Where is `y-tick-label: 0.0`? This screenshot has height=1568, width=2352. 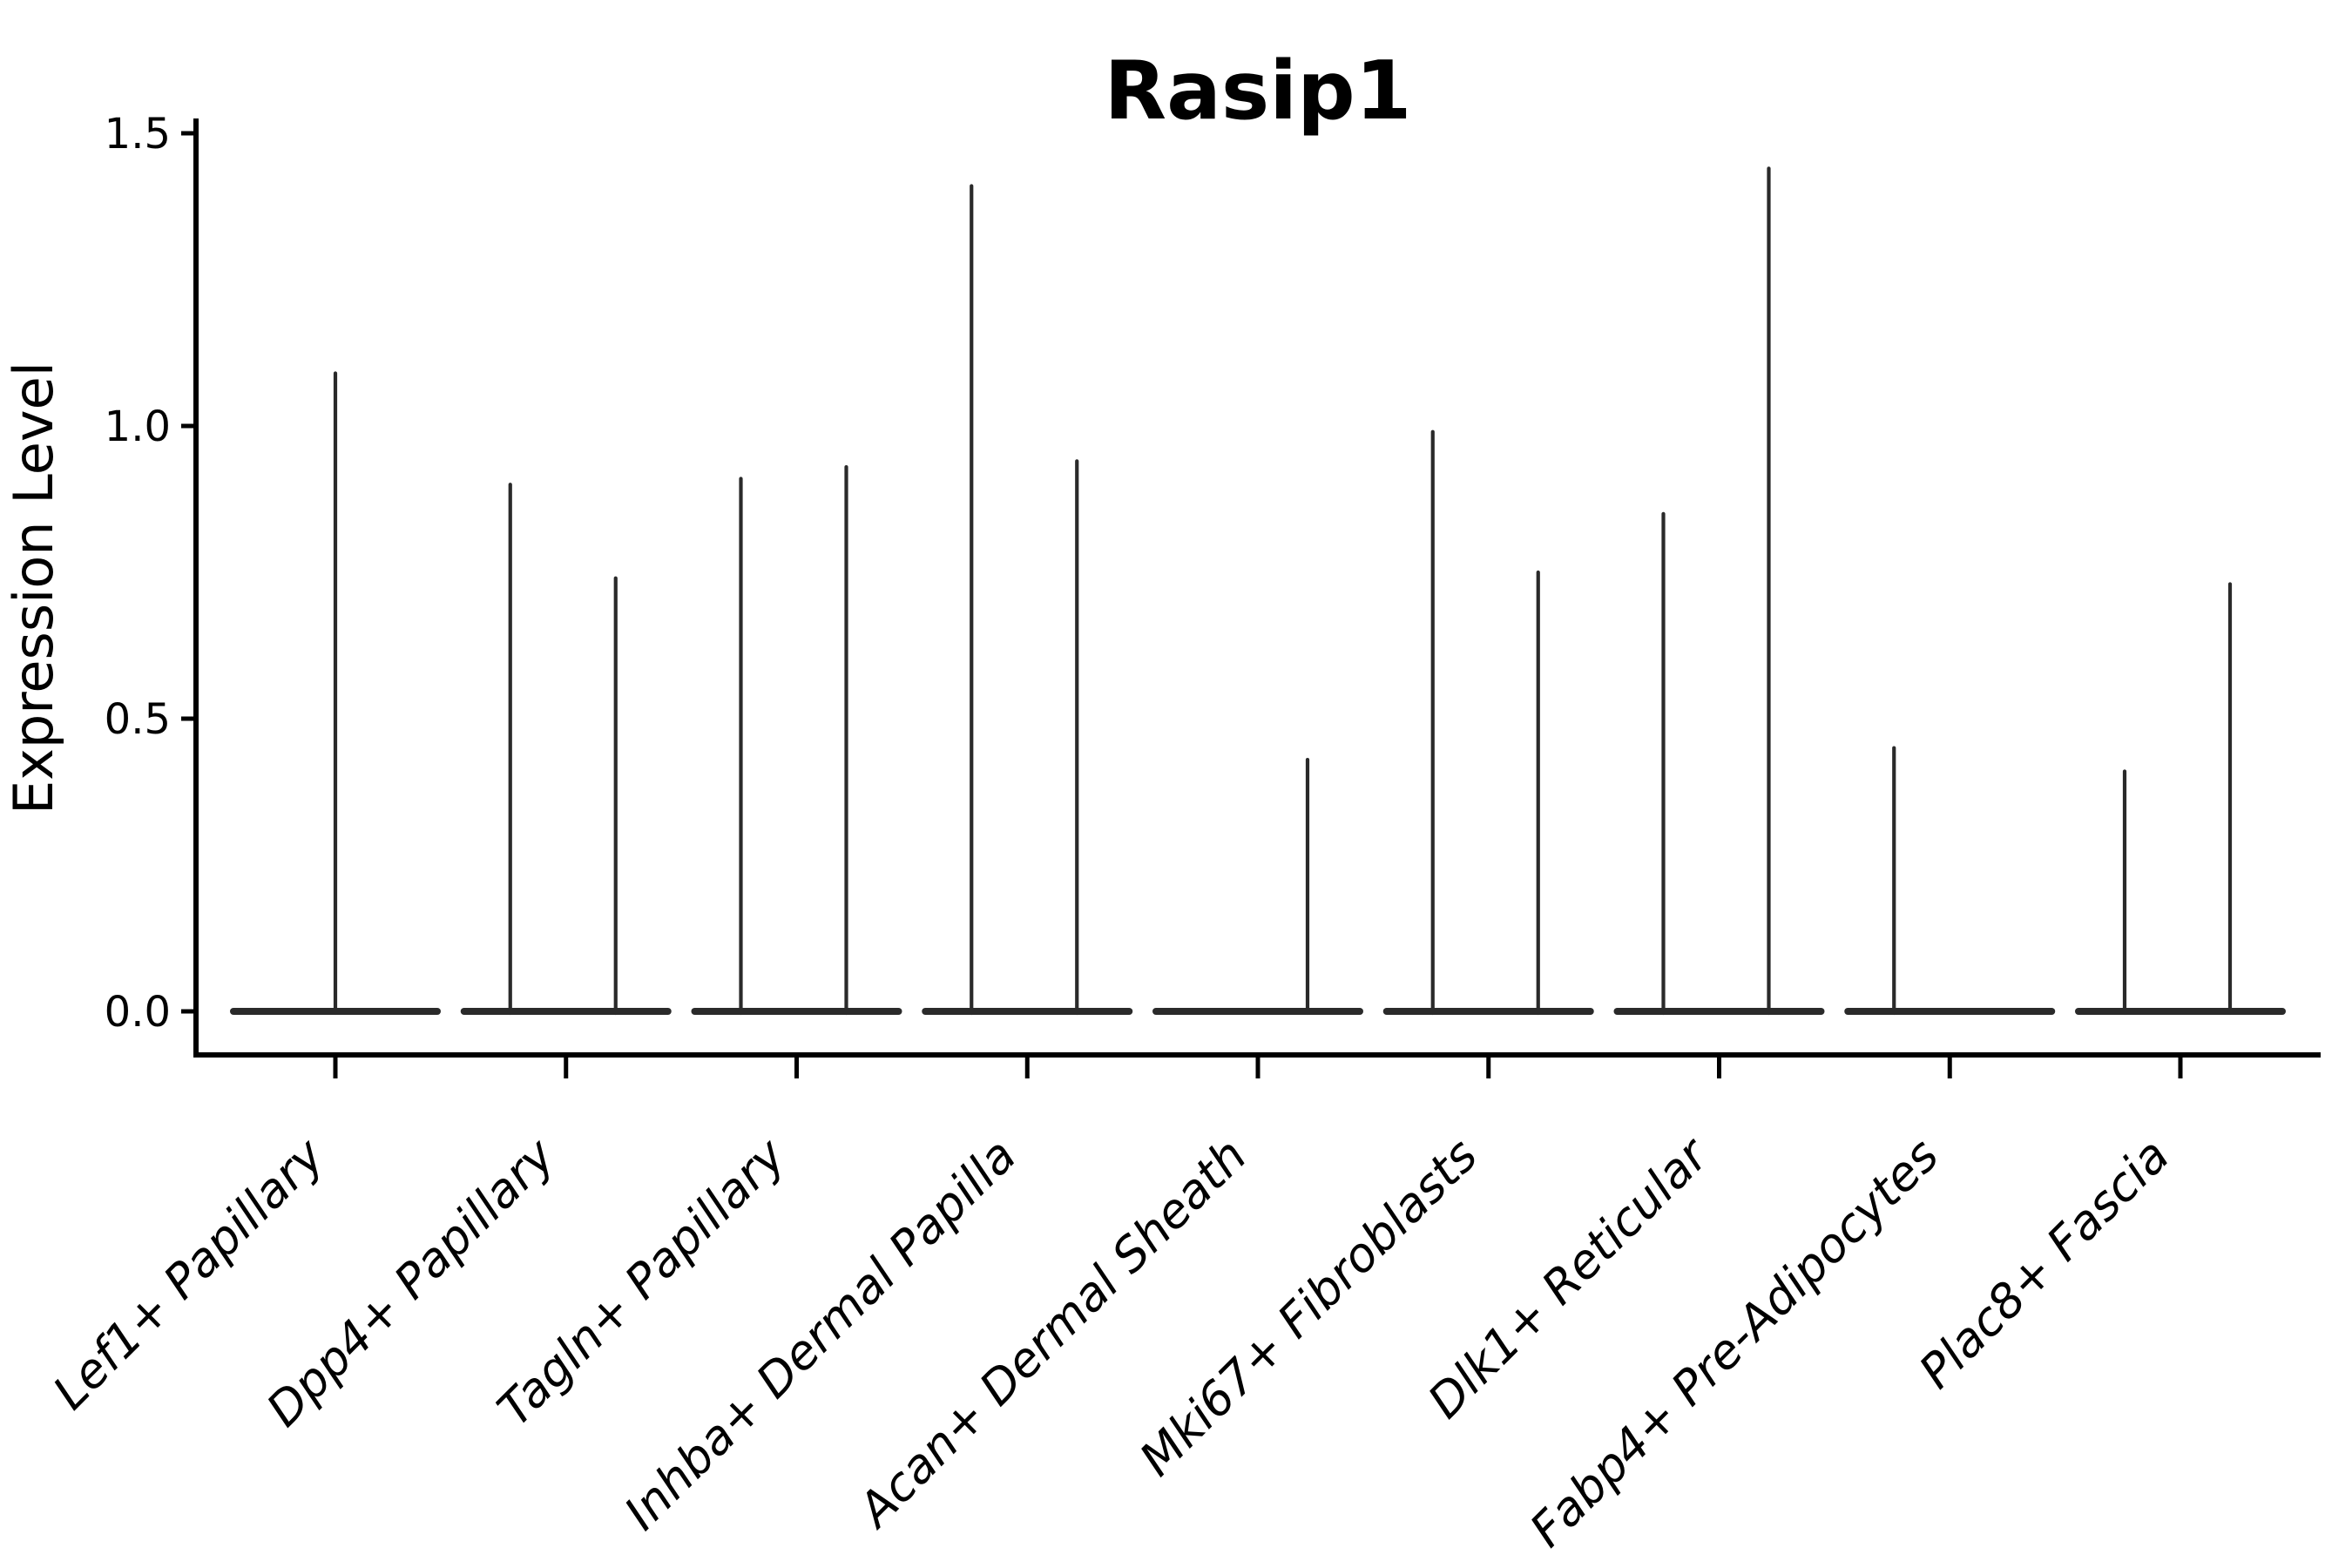 y-tick-label: 0.0 is located at coordinates (138, 1013).